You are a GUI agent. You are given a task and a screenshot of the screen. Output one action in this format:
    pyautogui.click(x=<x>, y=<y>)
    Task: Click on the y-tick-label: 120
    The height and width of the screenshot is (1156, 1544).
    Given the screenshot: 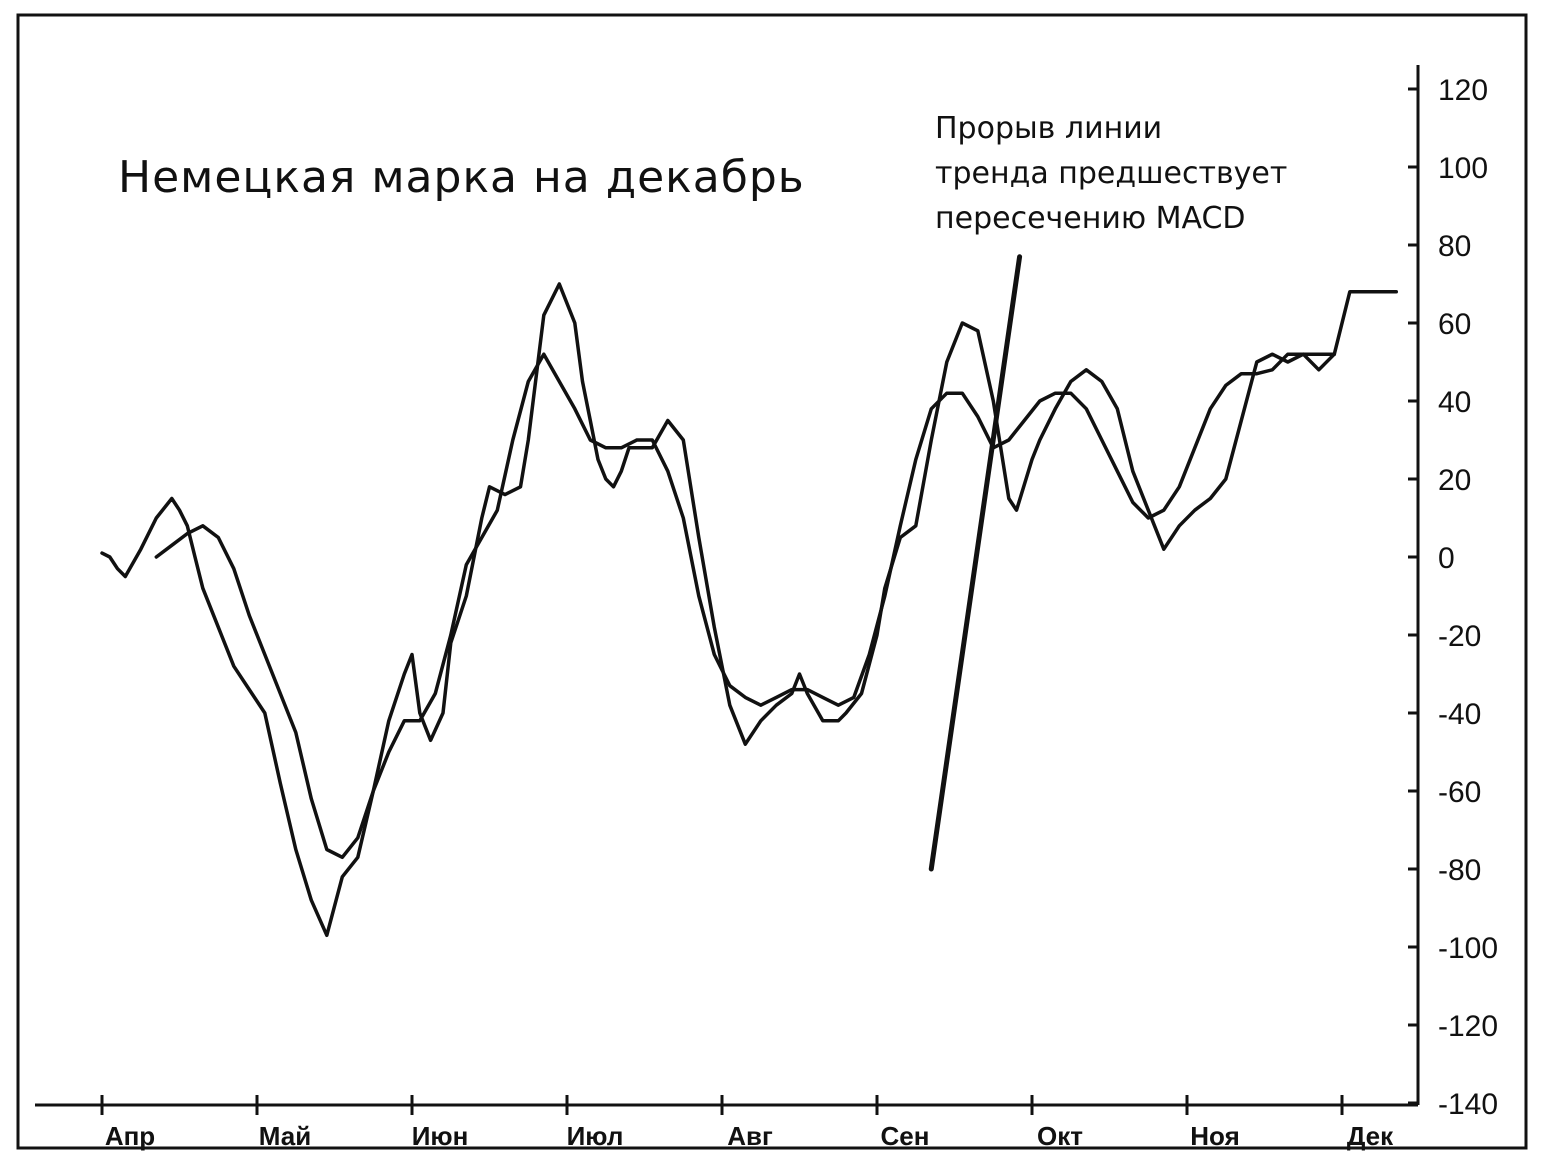 What is the action you would take?
    pyautogui.click(x=1463, y=90)
    